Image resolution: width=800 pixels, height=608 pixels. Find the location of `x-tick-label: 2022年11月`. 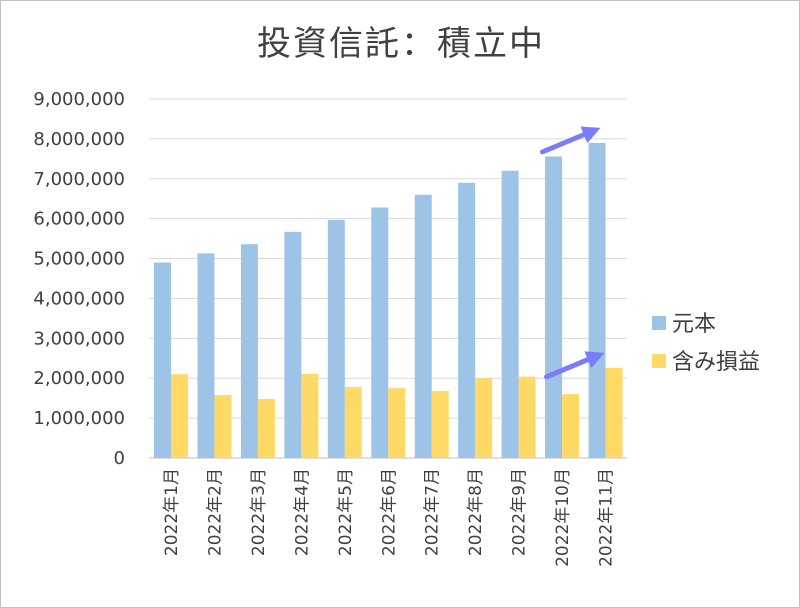

x-tick-label: 2022年11月 is located at coordinates (607, 517).